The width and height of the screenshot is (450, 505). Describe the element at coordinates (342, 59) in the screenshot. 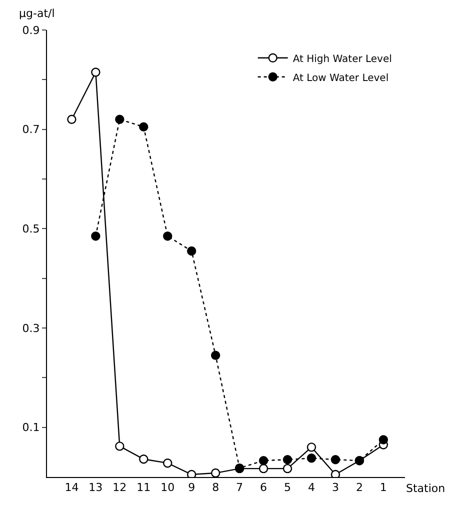

I see `legend-label: At High Water Level` at that location.